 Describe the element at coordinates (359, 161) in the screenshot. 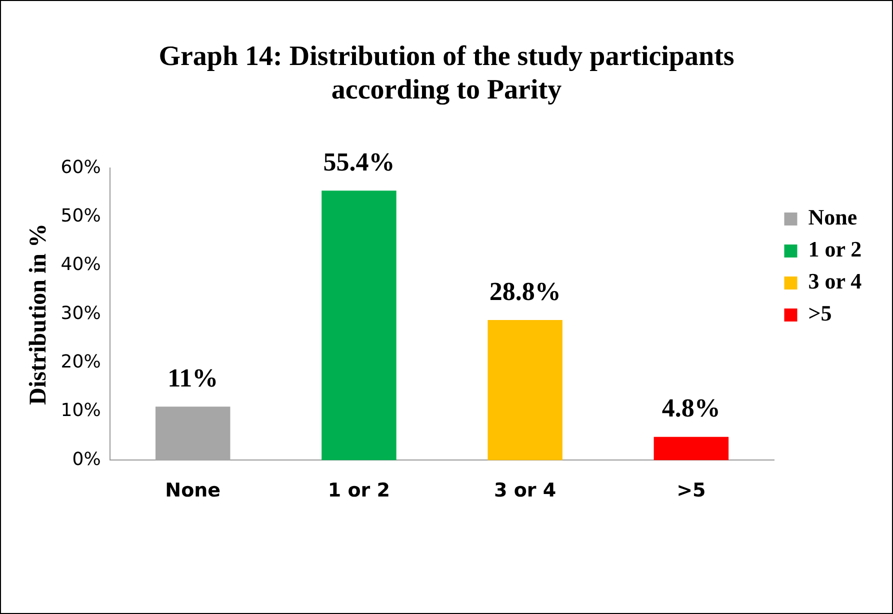

I see `data-label: 55.4%` at that location.